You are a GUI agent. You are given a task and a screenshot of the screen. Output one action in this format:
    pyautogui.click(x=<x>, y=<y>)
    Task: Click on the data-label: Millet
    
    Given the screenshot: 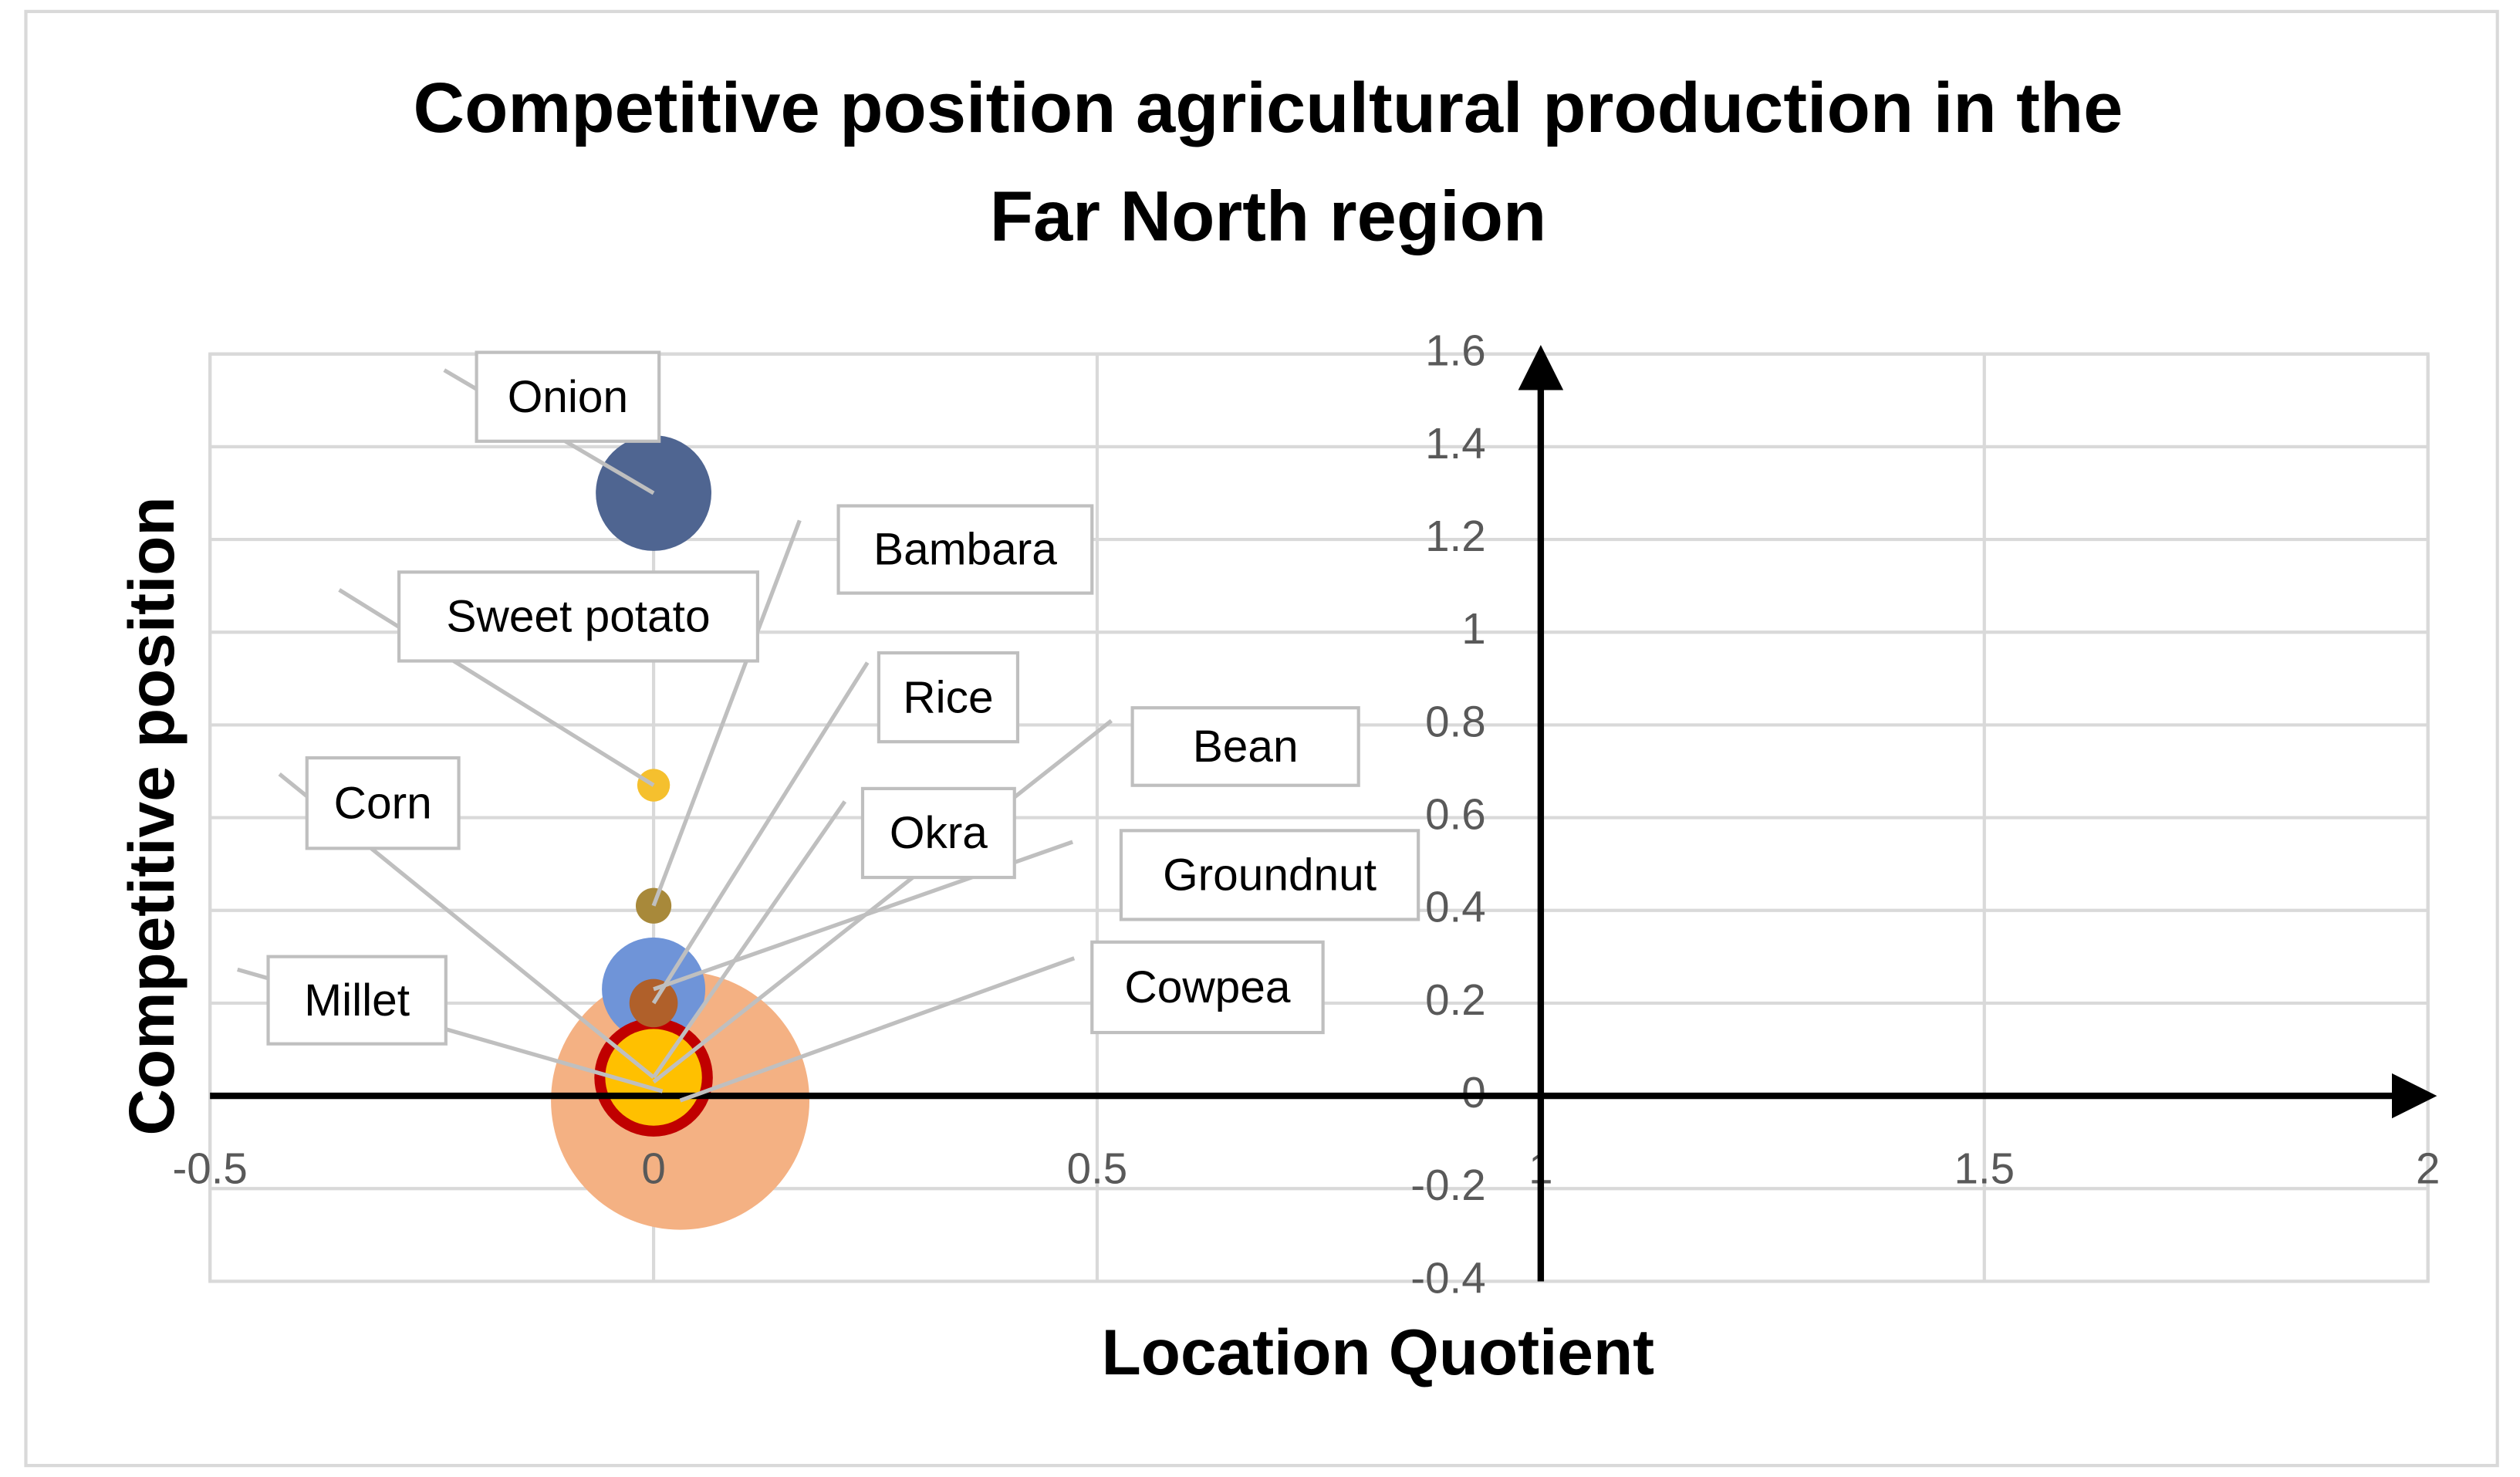 What is the action you would take?
    pyautogui.click(x=357, y=1000)
    